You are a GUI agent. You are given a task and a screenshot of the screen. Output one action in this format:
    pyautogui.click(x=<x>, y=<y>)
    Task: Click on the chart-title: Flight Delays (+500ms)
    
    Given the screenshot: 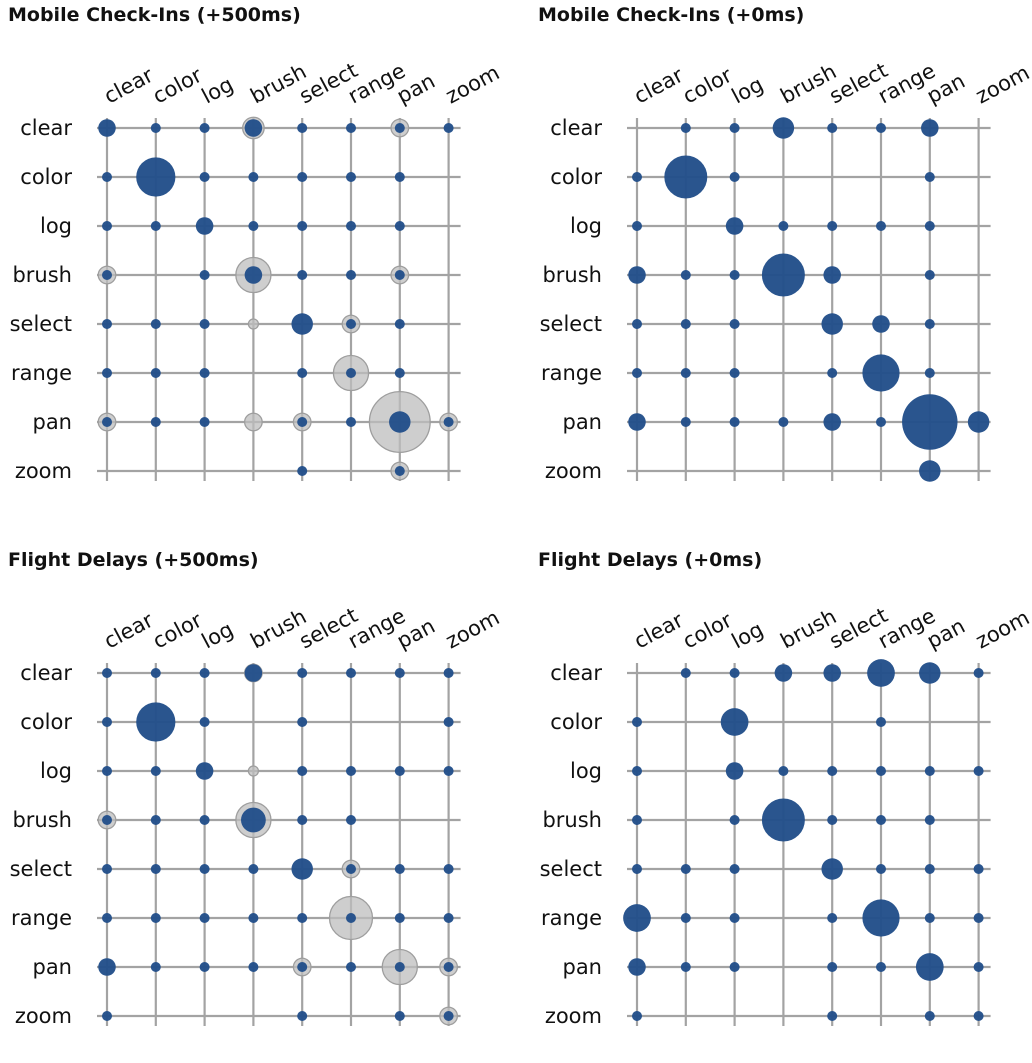 What is the action you would take?
    pyautogui.click(x=133, y=560)
    